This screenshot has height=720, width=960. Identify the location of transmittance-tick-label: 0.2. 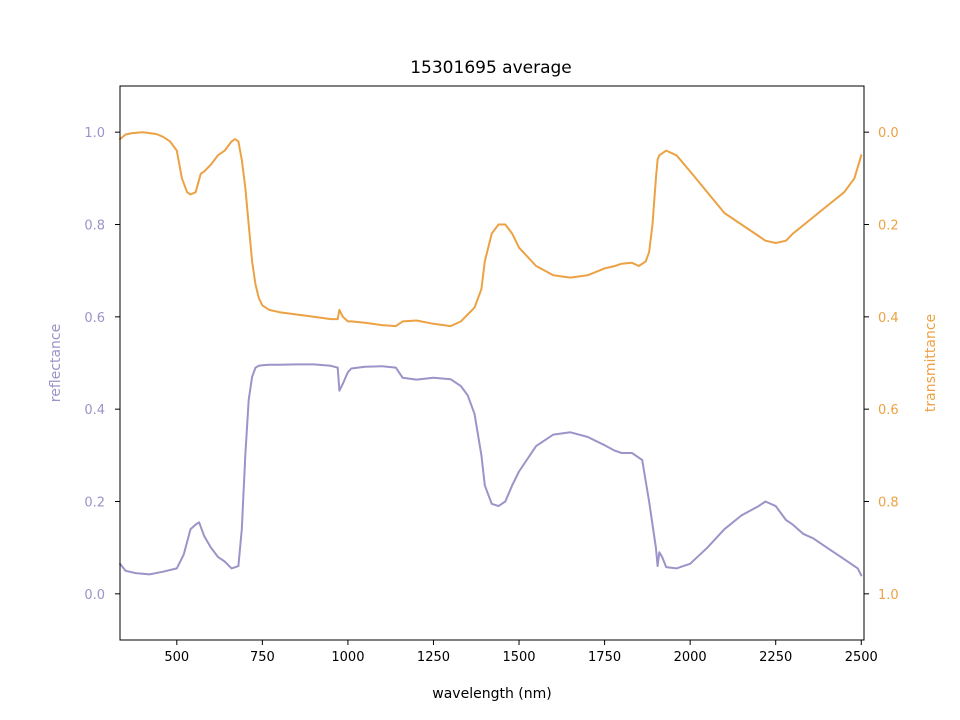
(888, 226).